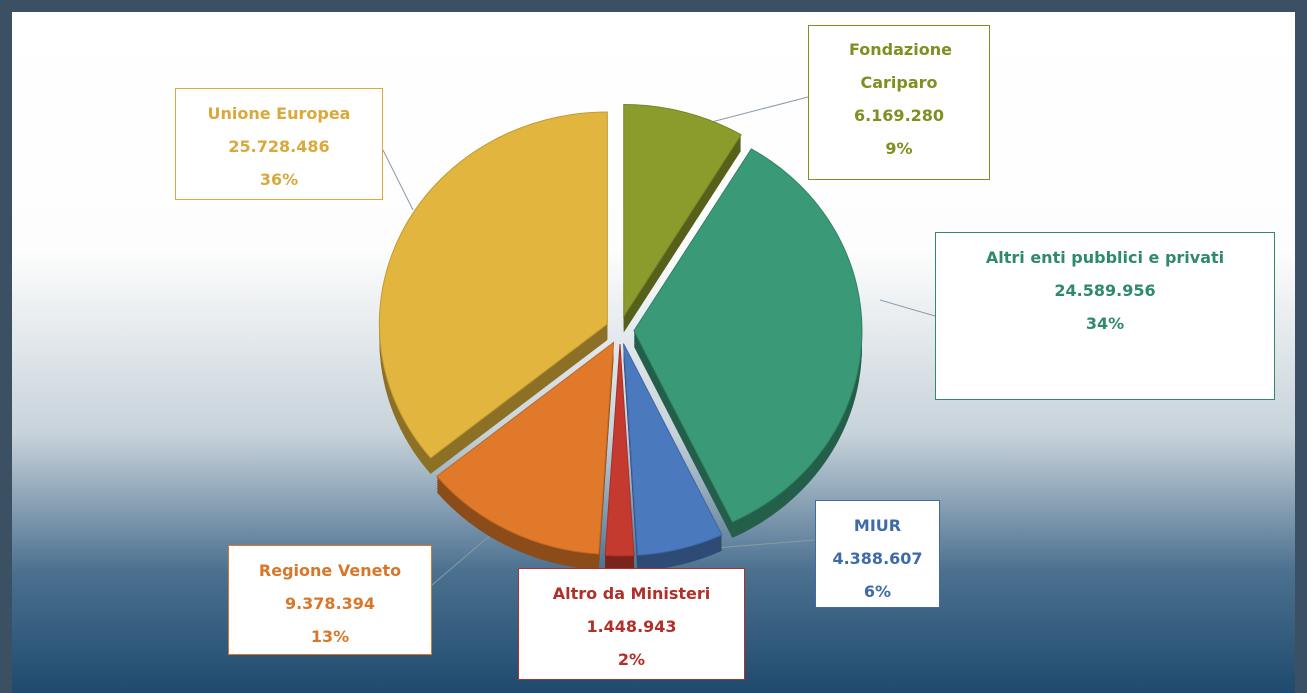 Image resolution: width=1307 pixels, height=693 pixels. I want to click on category-label: Fondazione Cariparo, so click(900, 66).